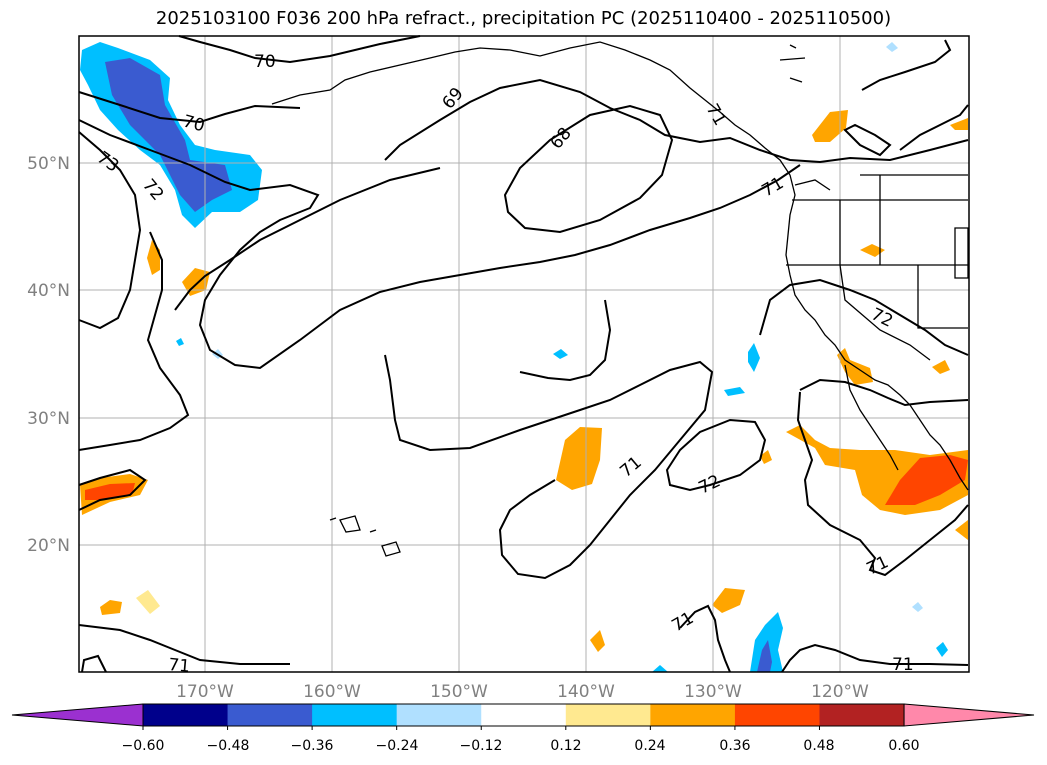 The height and width of the screenshot is (765, 1047). I want to click on lon-label: 150°W, so click(459, 692).